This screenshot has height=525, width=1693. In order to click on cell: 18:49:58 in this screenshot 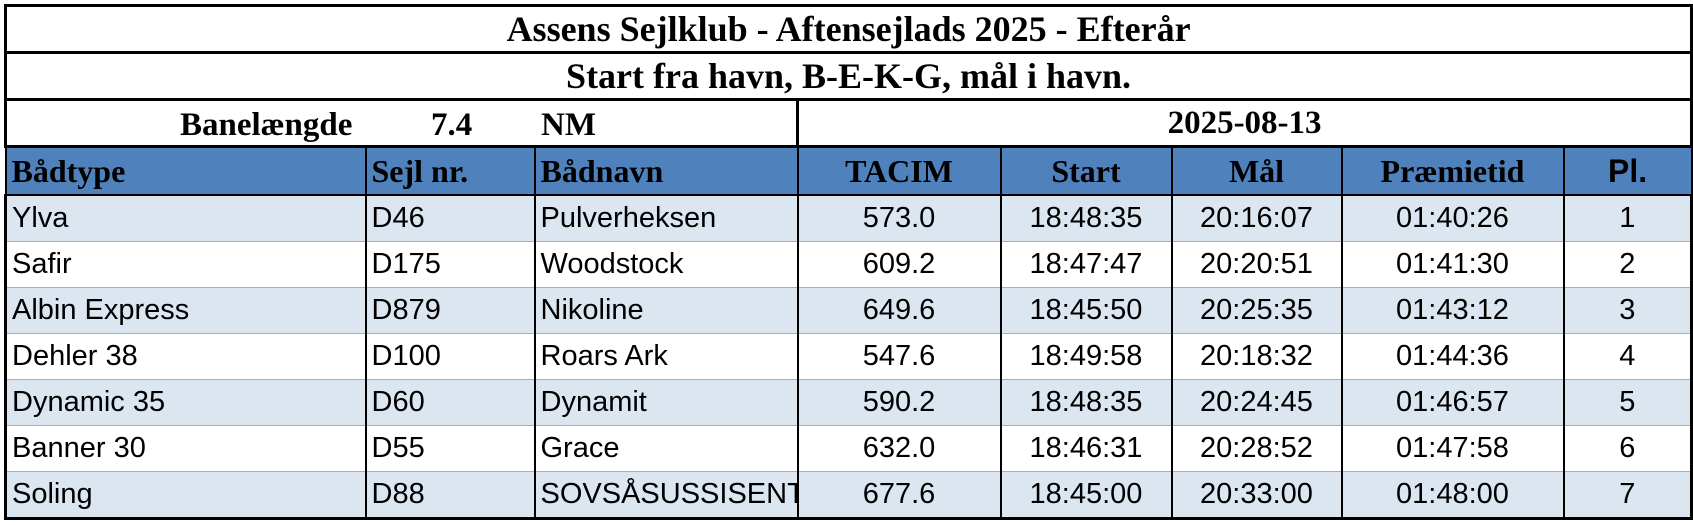, I will do `click(1086, 356)`.